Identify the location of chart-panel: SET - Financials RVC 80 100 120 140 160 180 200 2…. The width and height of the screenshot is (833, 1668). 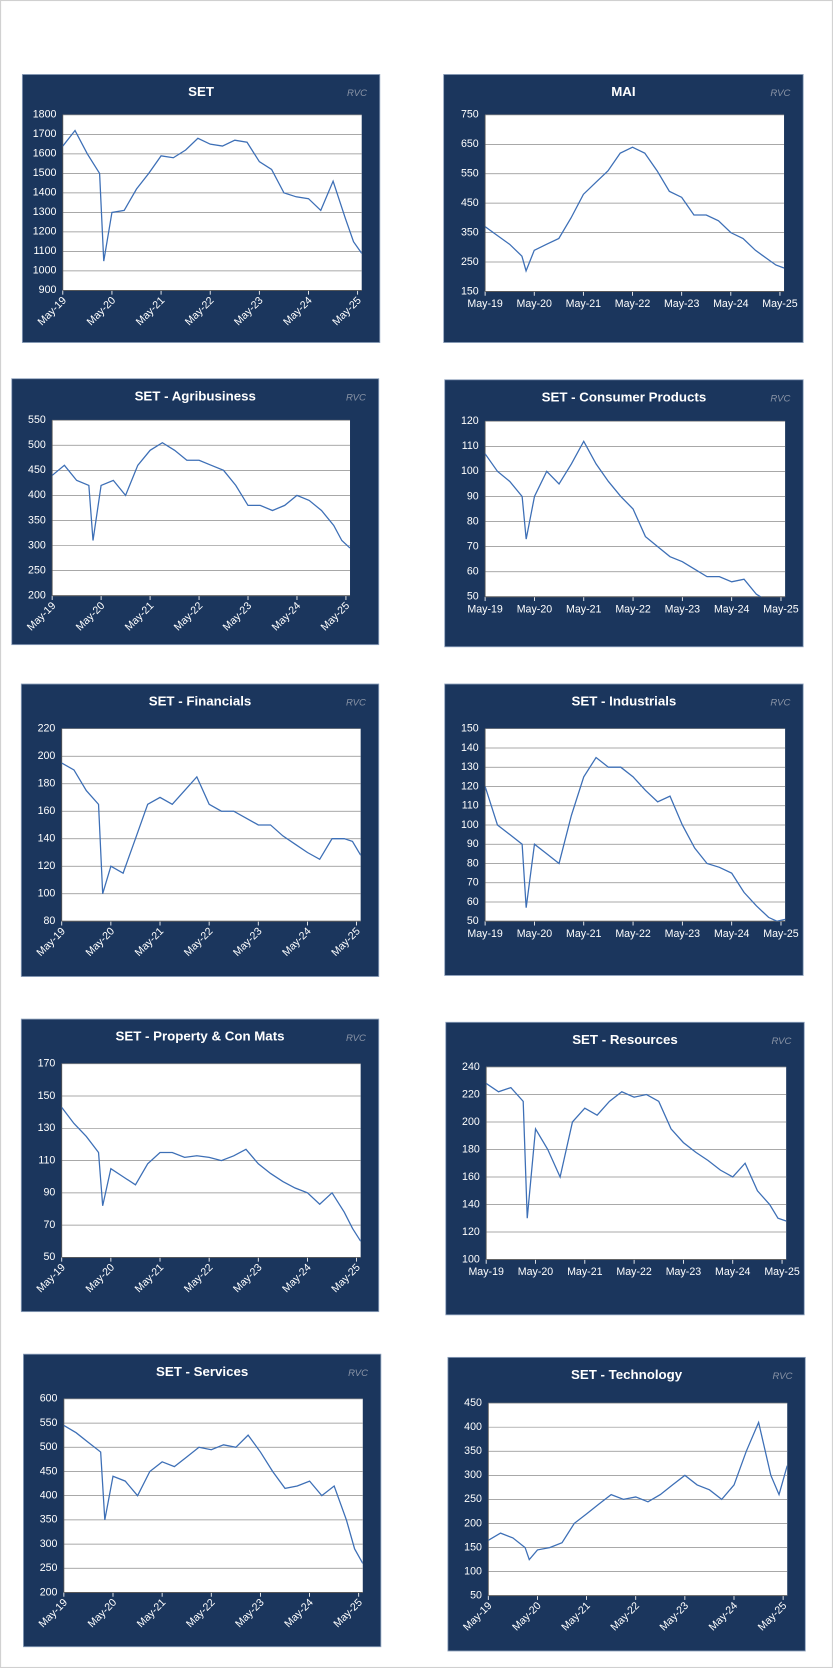
(200, 830).